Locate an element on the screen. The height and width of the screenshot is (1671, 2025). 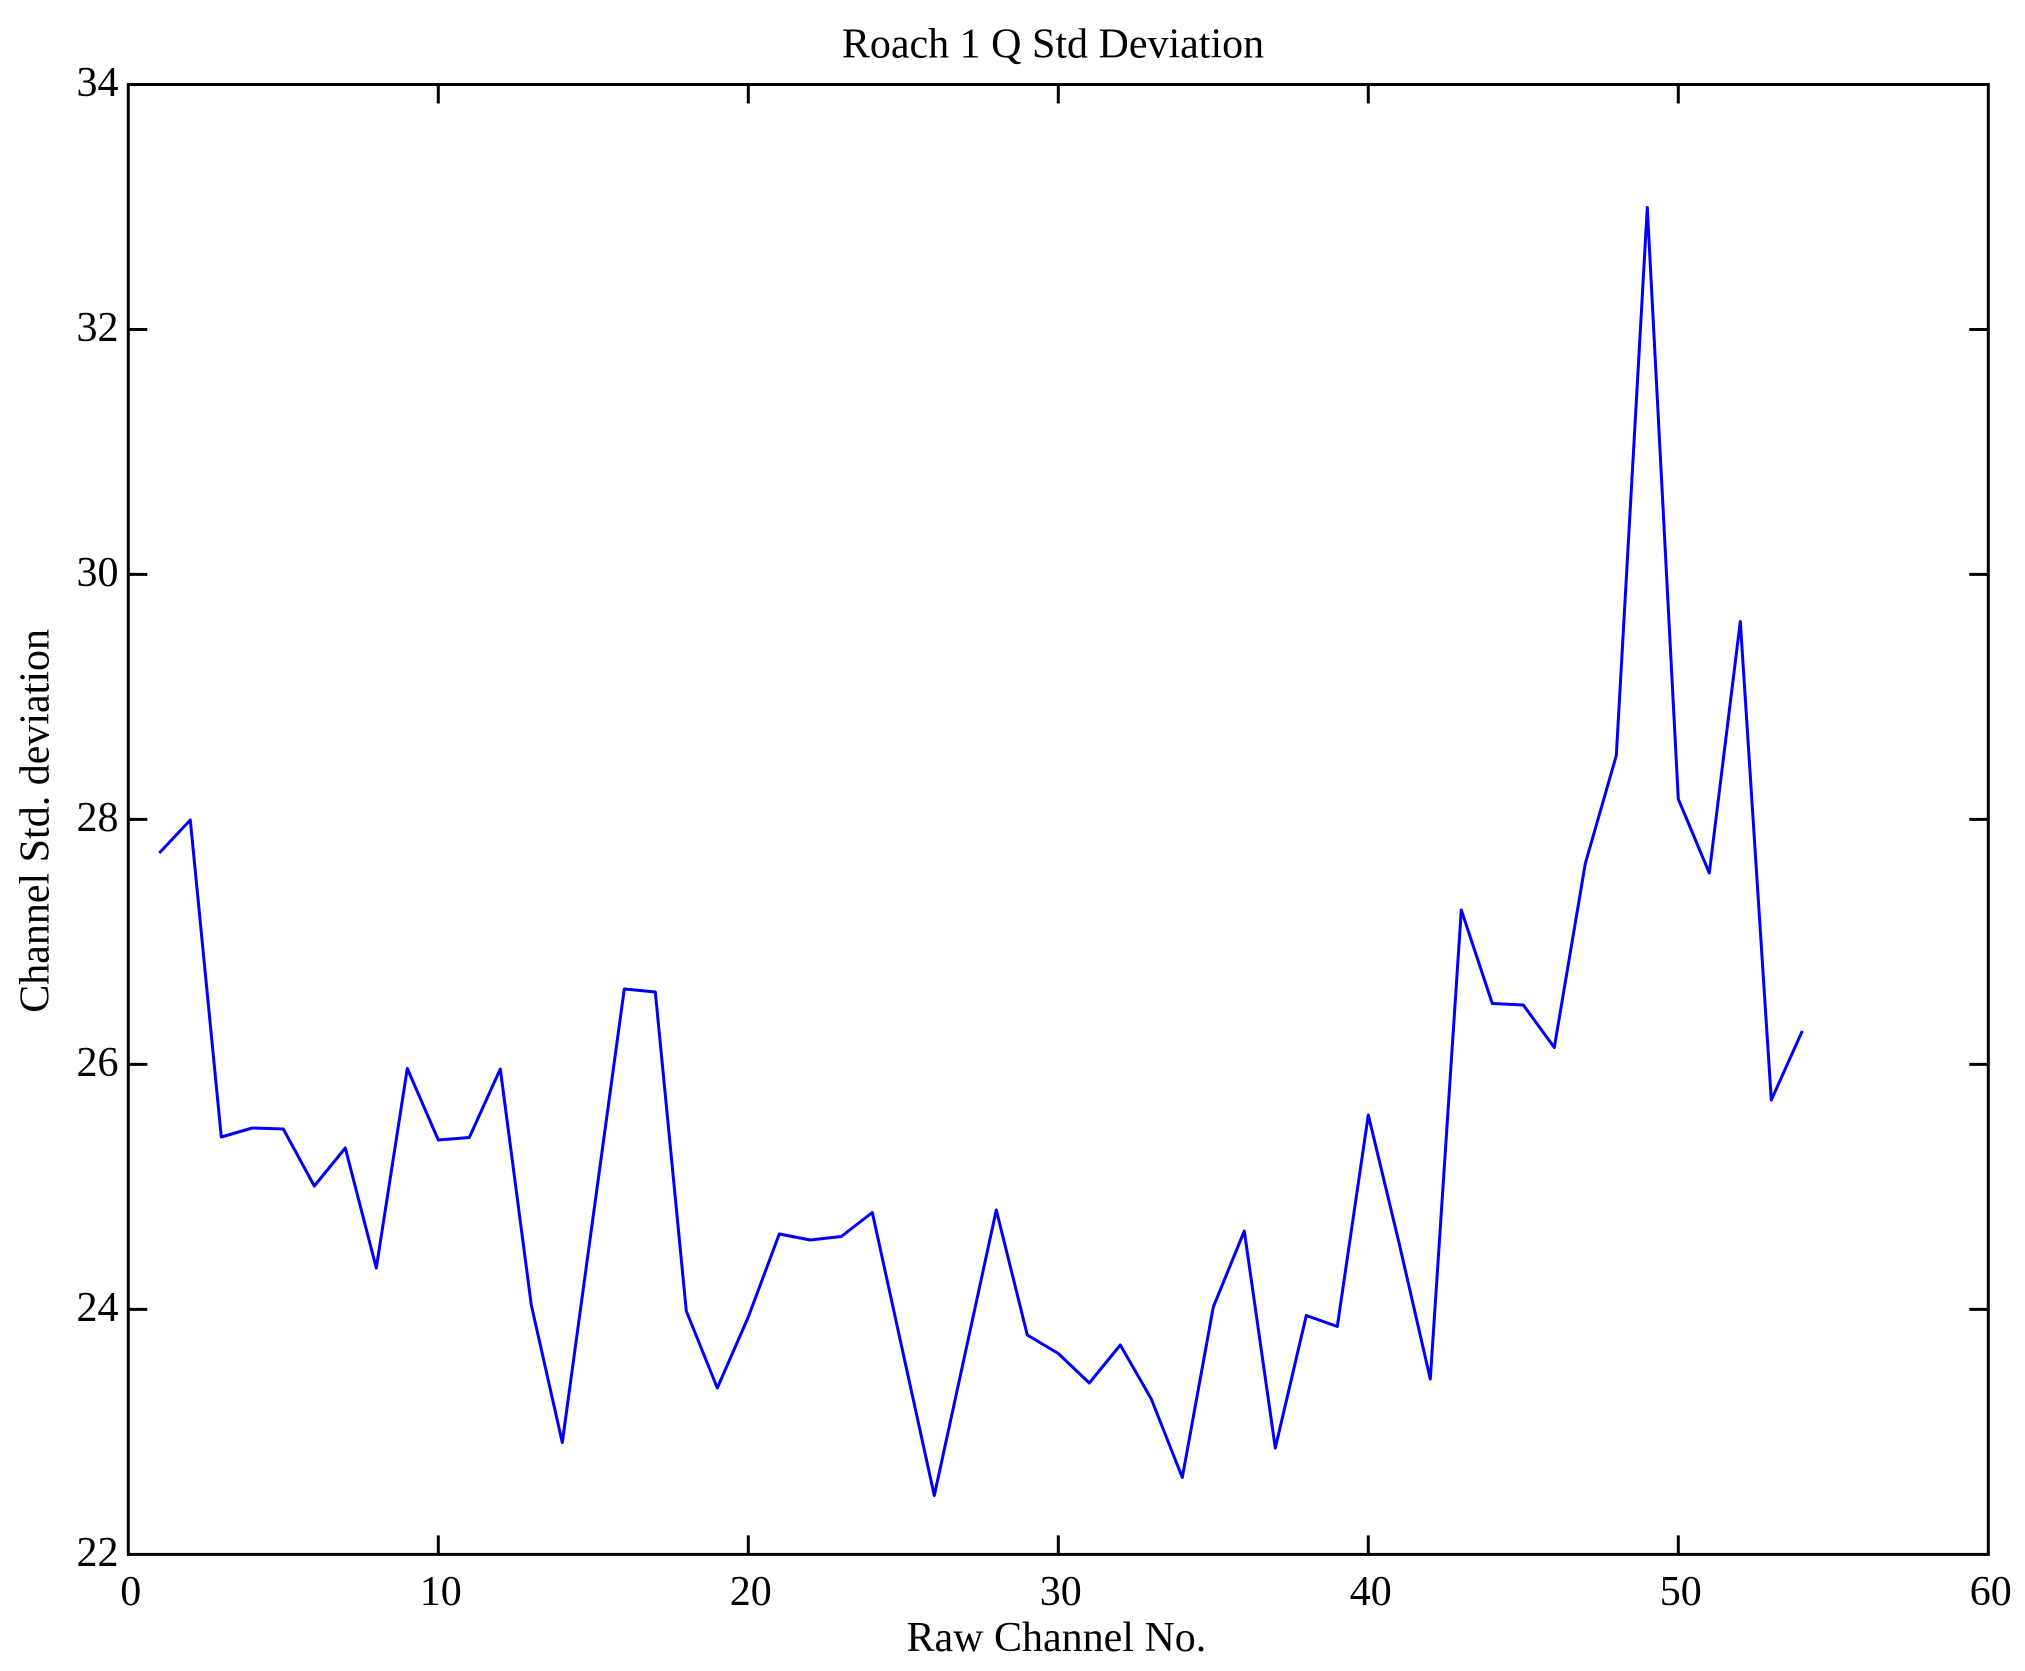
svg-text: 28 is located at coordinates (98, 818).